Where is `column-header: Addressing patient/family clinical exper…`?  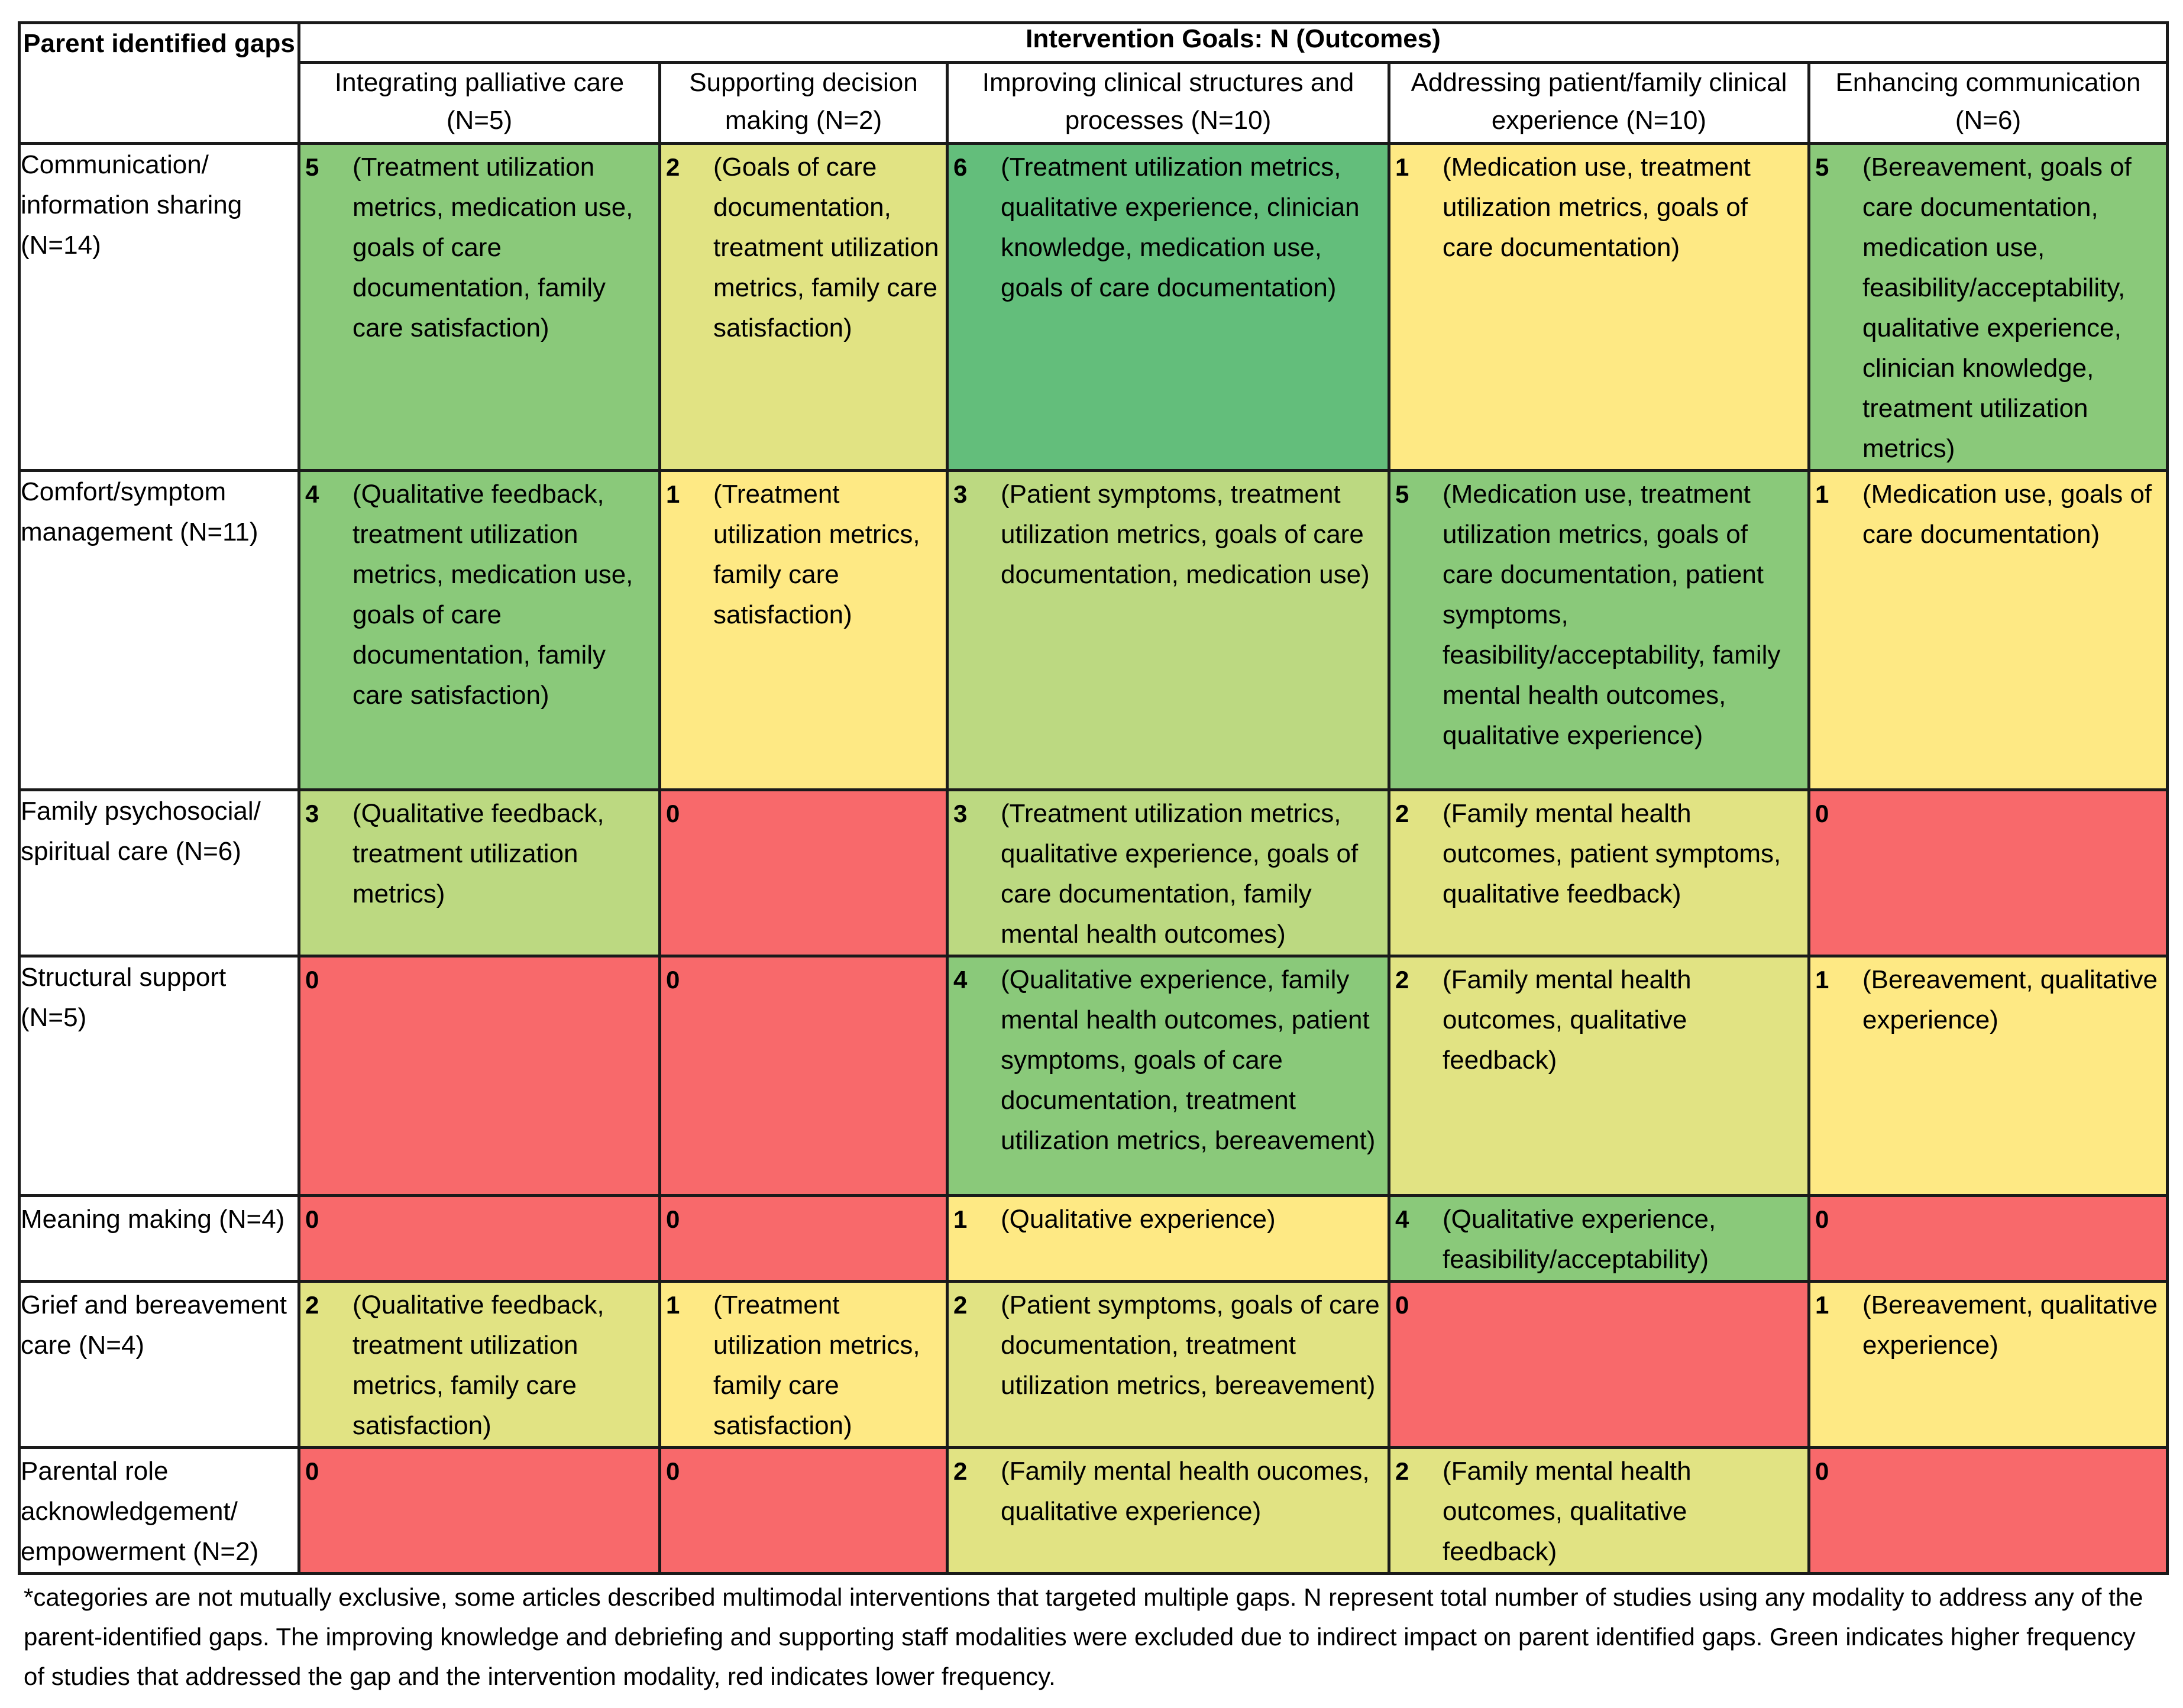 column-header: Addressing patient/family clinical exper… is located at coordinates (1599, 103).